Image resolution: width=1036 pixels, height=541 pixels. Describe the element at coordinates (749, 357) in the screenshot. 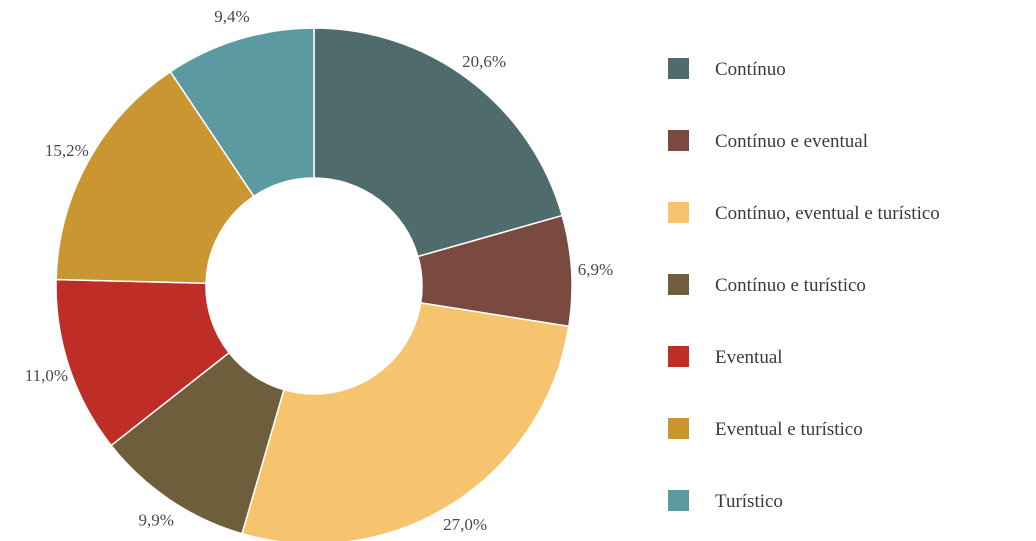

I see `legend-label-5: Eventual` at that location.